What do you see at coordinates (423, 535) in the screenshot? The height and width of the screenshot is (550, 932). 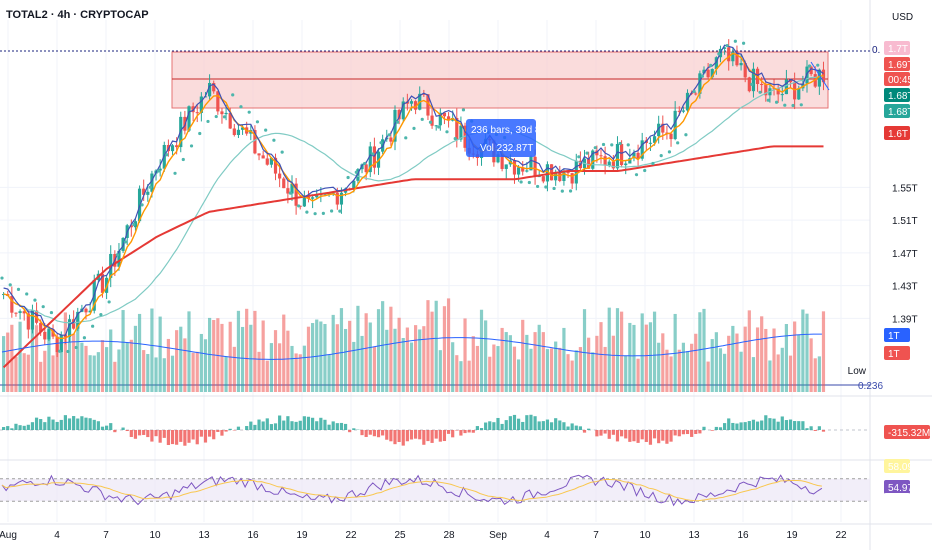 I see `time-axis: Aug 4 7 10 13 16 19 22 25 28 Sep 4 7 10 13 16 19 22` at bounding box center [423, 535].